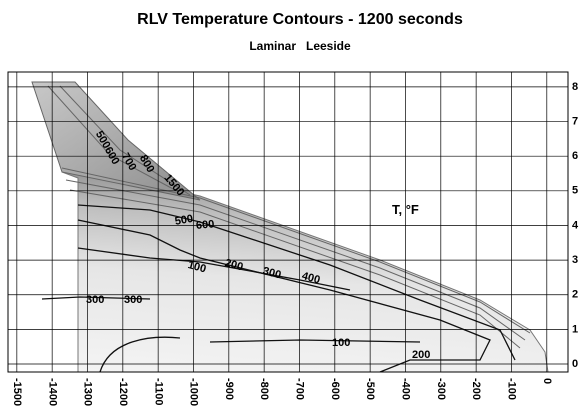  Describe the element at coordinates (575, 329) in the screenshot. I see `y-tick-label: 1` at that location.